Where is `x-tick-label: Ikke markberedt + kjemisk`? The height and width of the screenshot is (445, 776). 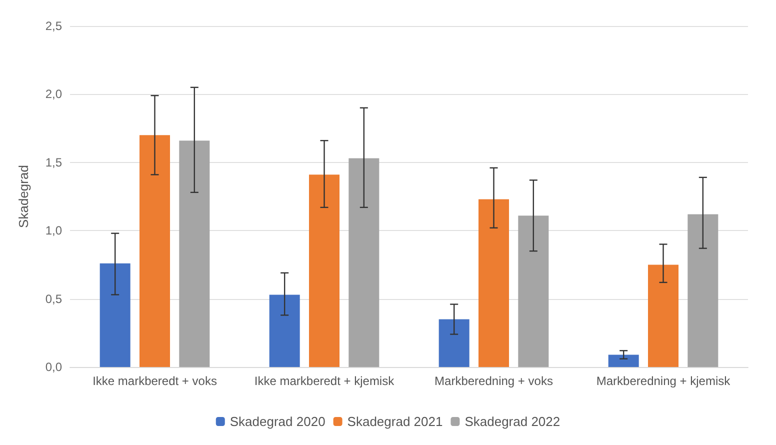 x-tick-label: Ikke markberedt + kjemisk is located at coordinates (325, 381).